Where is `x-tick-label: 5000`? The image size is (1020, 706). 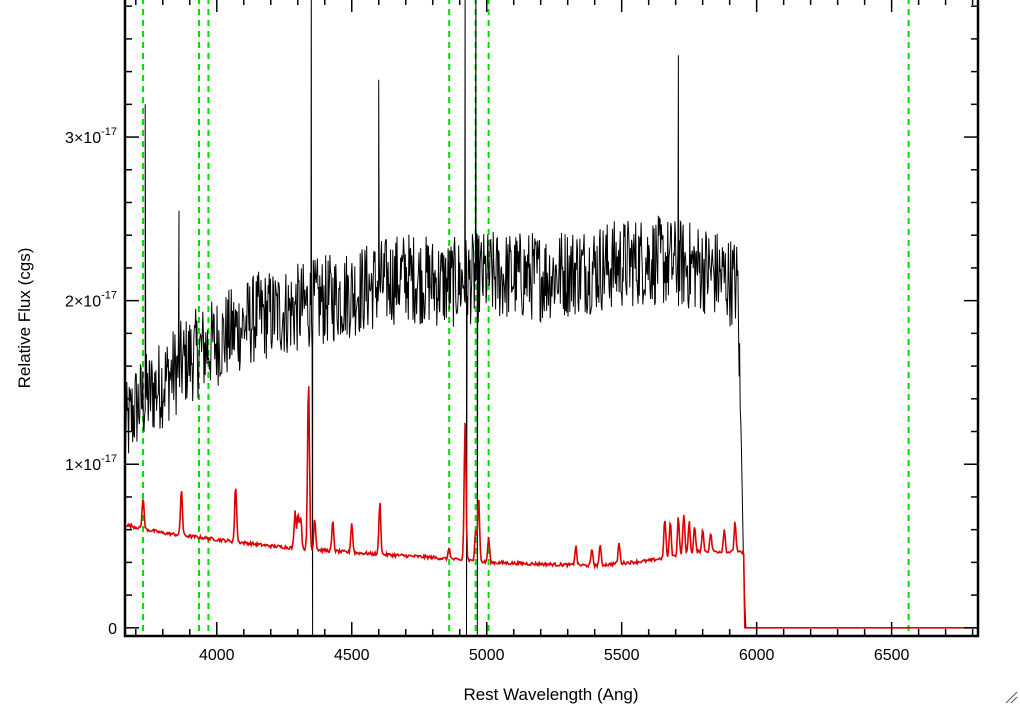
x-tick-label: 5000 is located at coordinates (487, 655).